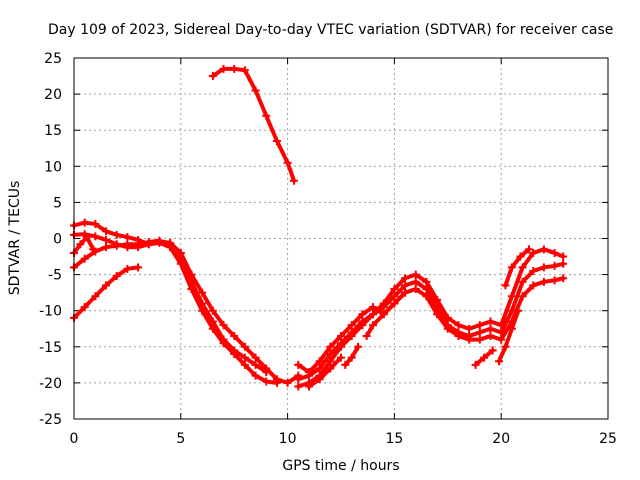 The width and height of the screenshot is (640, 480). What do you see at coordinates (57, 203) in the screenshot?
I see `y-tick-label: 5` at bounding box center [57, 203].